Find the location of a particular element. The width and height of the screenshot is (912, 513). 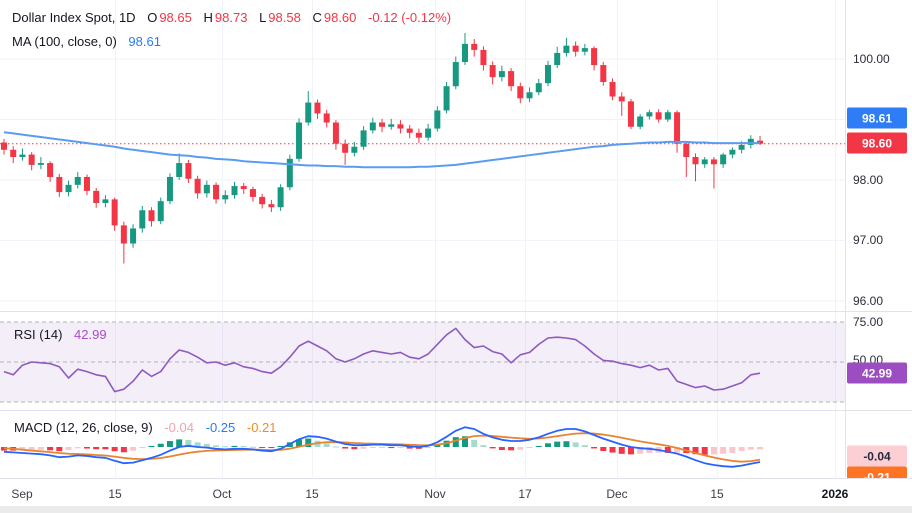

rsi-line is located at coordinates (382, 360).